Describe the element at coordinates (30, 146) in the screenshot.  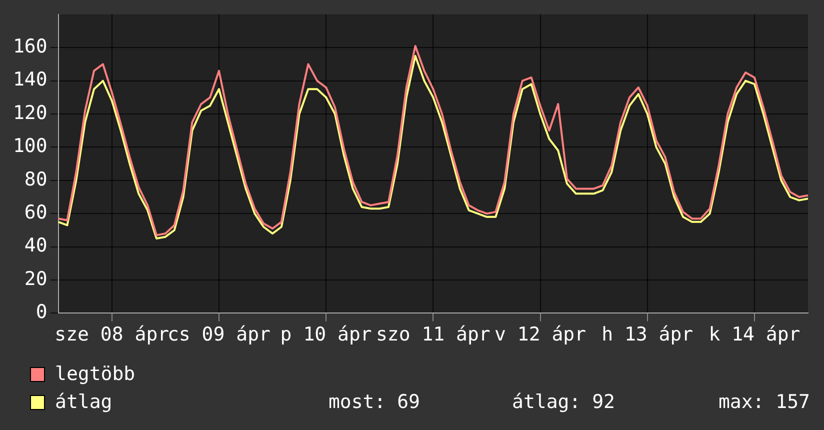
I see `y-tick-label: 100` at that location.